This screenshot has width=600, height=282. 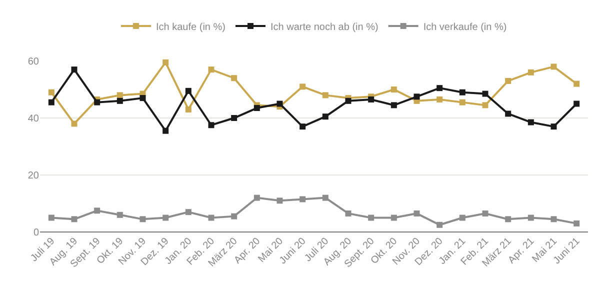 What do you see at coordinates (34, 119) in the screenshot?
I see `y-tick-label: 40` at bounding box center [34, 119].